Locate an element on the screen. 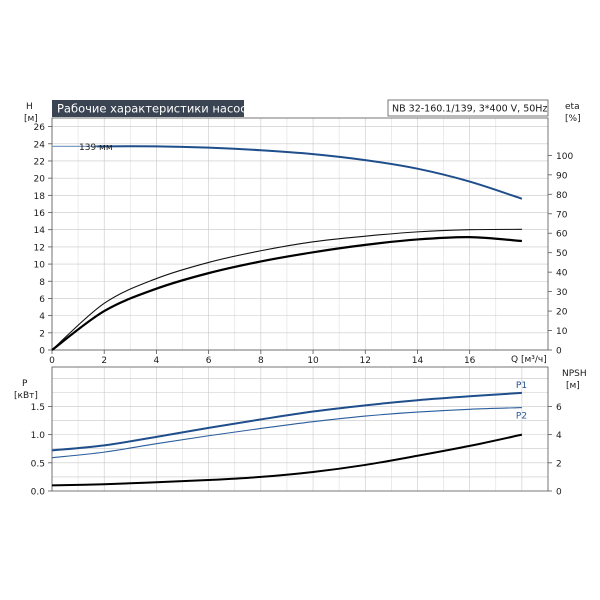  model-label: NB 32-160.1/139, 3*400 V, 50Hz is located at coordinates (469, 109).